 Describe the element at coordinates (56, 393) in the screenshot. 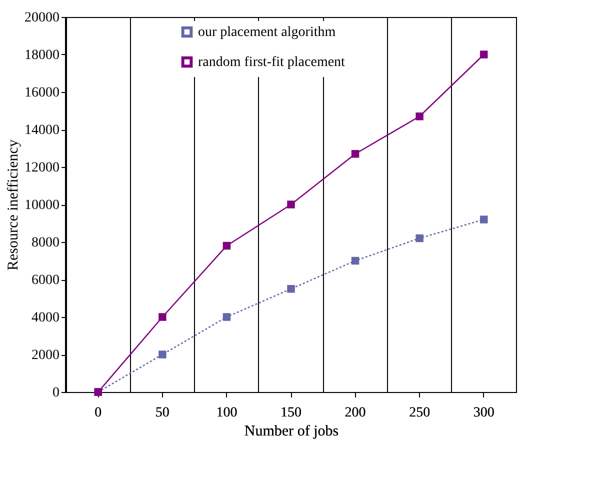

I see `y-tick-label: 0` at that location.